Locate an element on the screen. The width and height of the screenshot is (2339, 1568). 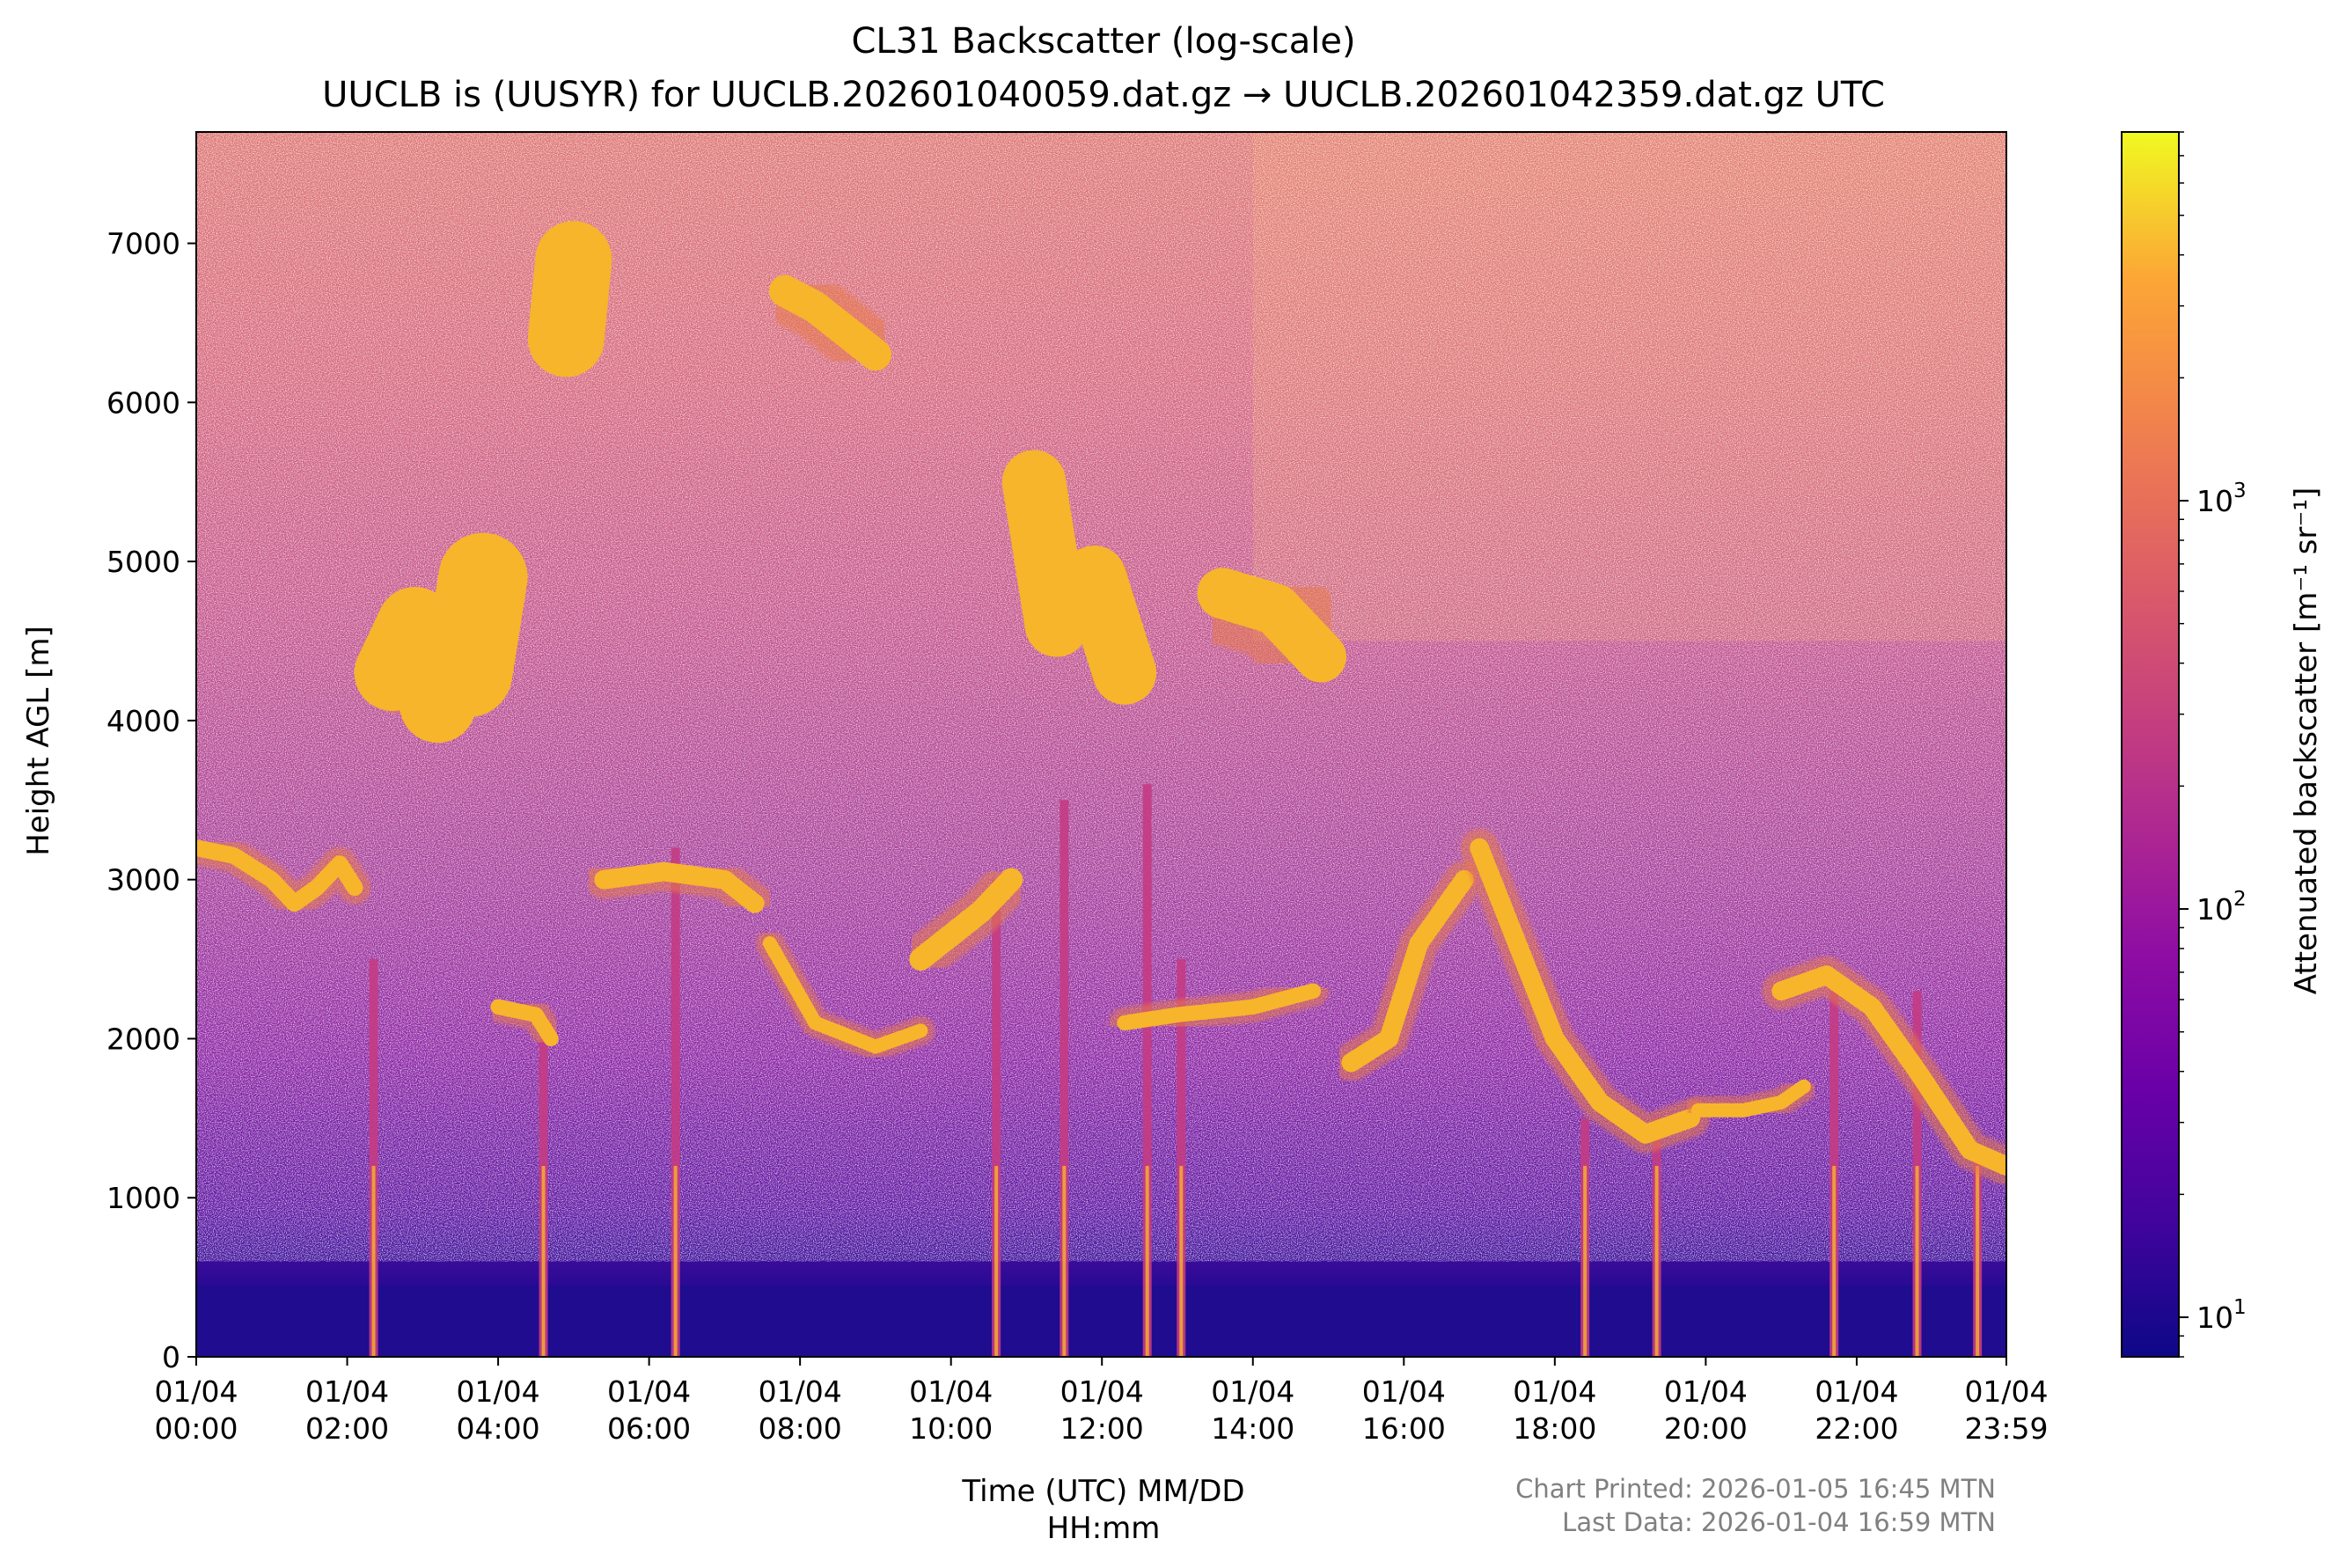
cloud-layer-evening-layer is located at coordinates (1750, 1098).